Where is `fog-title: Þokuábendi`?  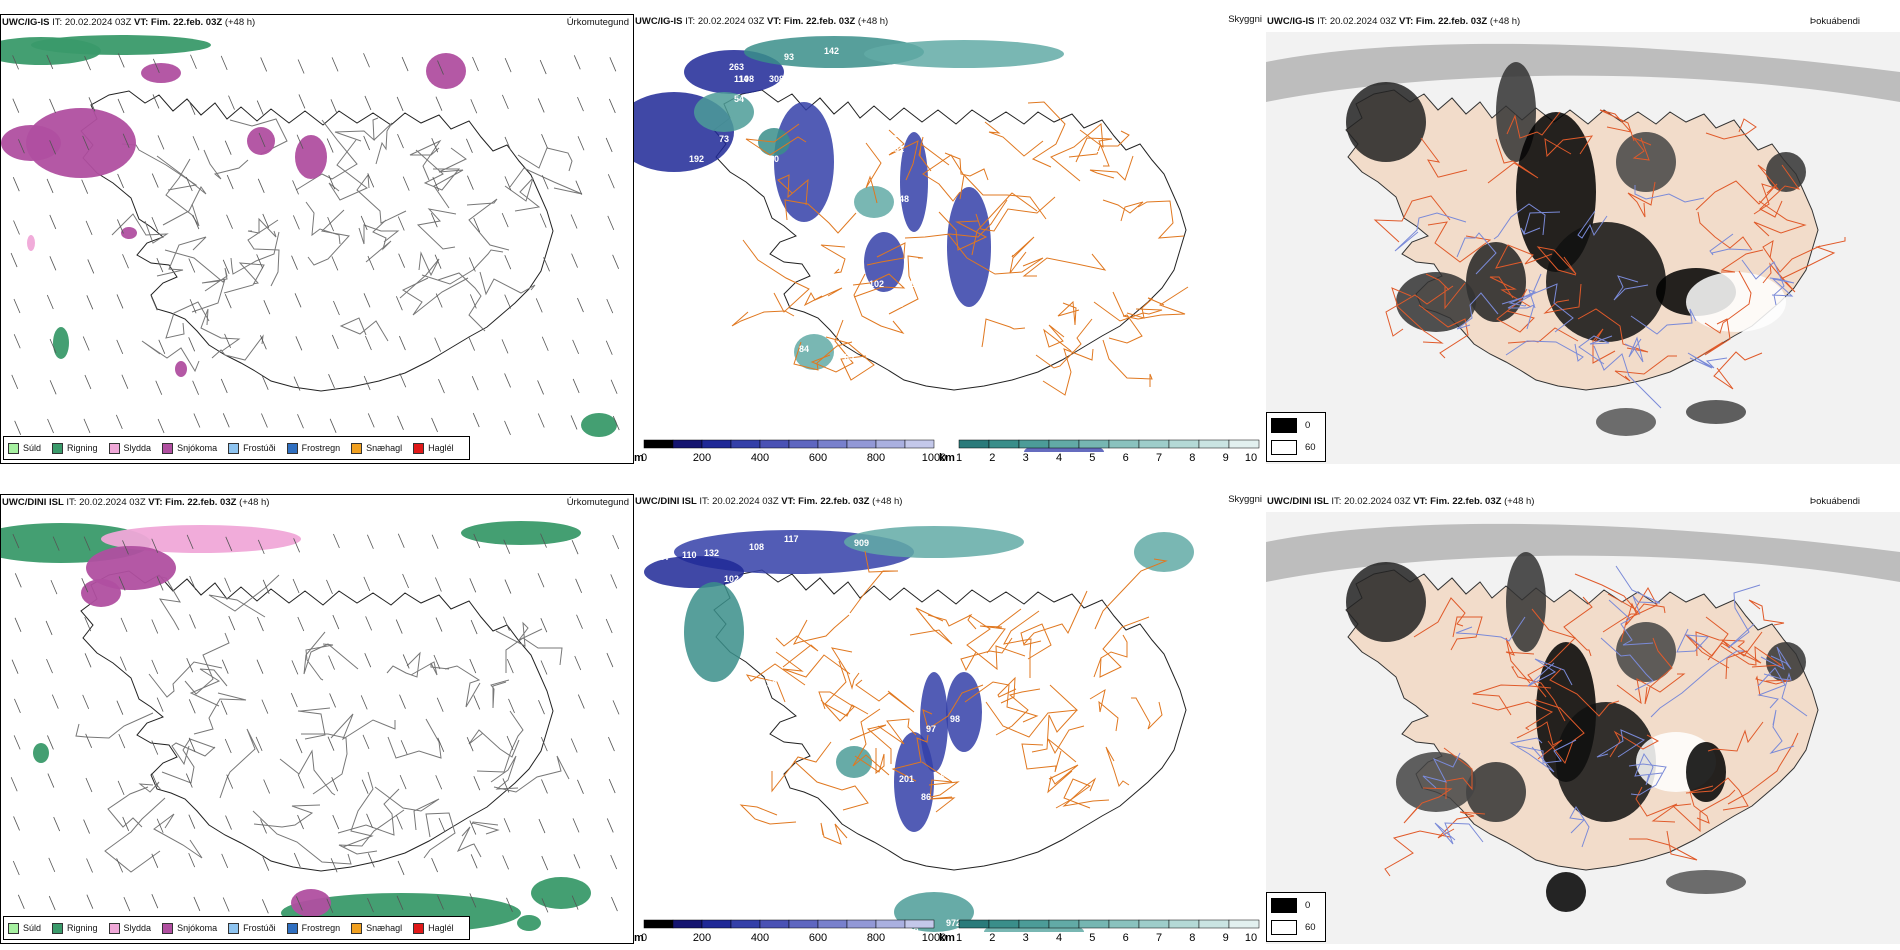 fog-title: Þokuábendi is located at coordinates (1834, 21).